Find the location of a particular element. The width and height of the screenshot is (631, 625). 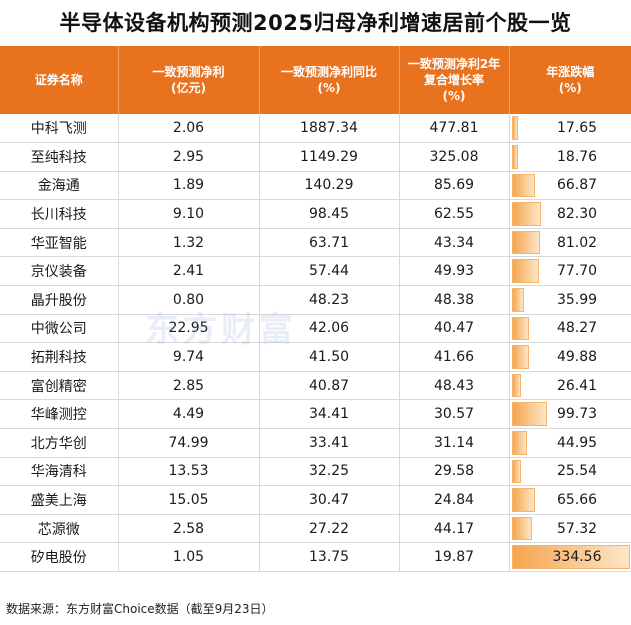

cell-consensus-profit: 2.85 is located at coordinates (188, 386).